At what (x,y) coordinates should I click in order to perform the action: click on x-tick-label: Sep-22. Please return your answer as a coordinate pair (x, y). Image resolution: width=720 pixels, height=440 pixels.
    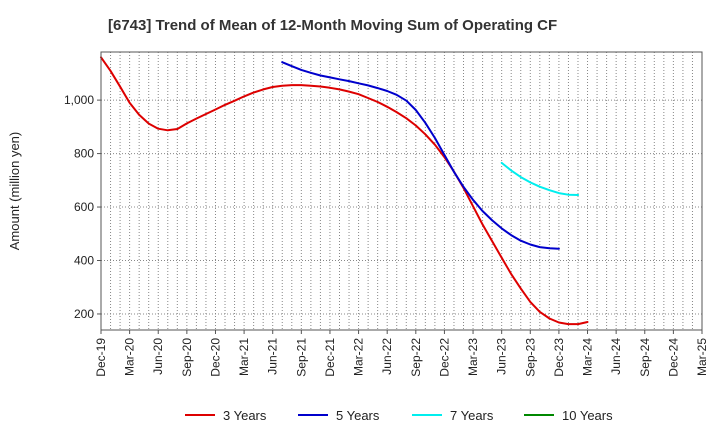
    Looking at the image, I should click on (416, 357).